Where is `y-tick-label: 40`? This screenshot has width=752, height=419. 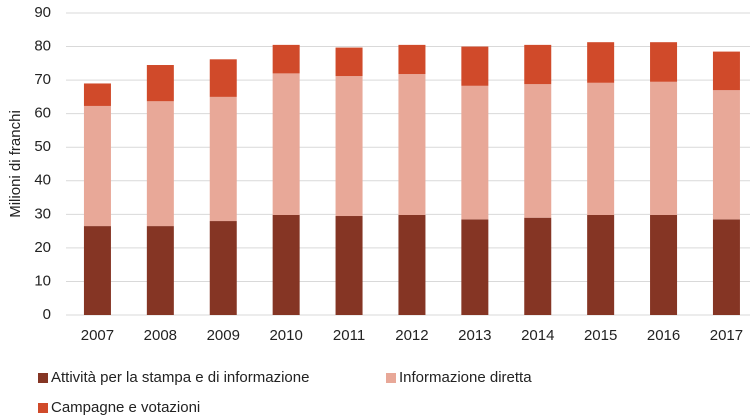
y-tick-label: 40 is located at coordinates (42, 180).